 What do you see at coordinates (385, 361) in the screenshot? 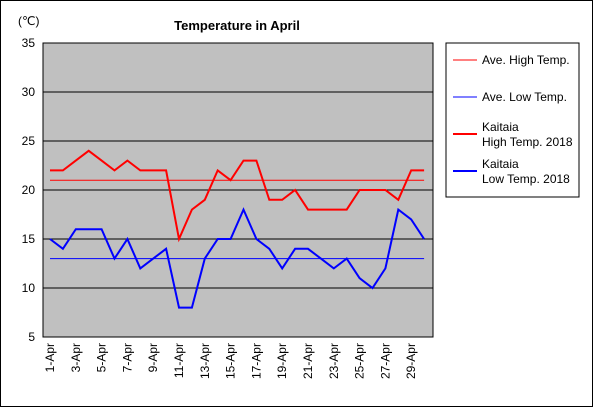
I see `x-tick-label: 27-Apr` at bounding box center [385, 361].